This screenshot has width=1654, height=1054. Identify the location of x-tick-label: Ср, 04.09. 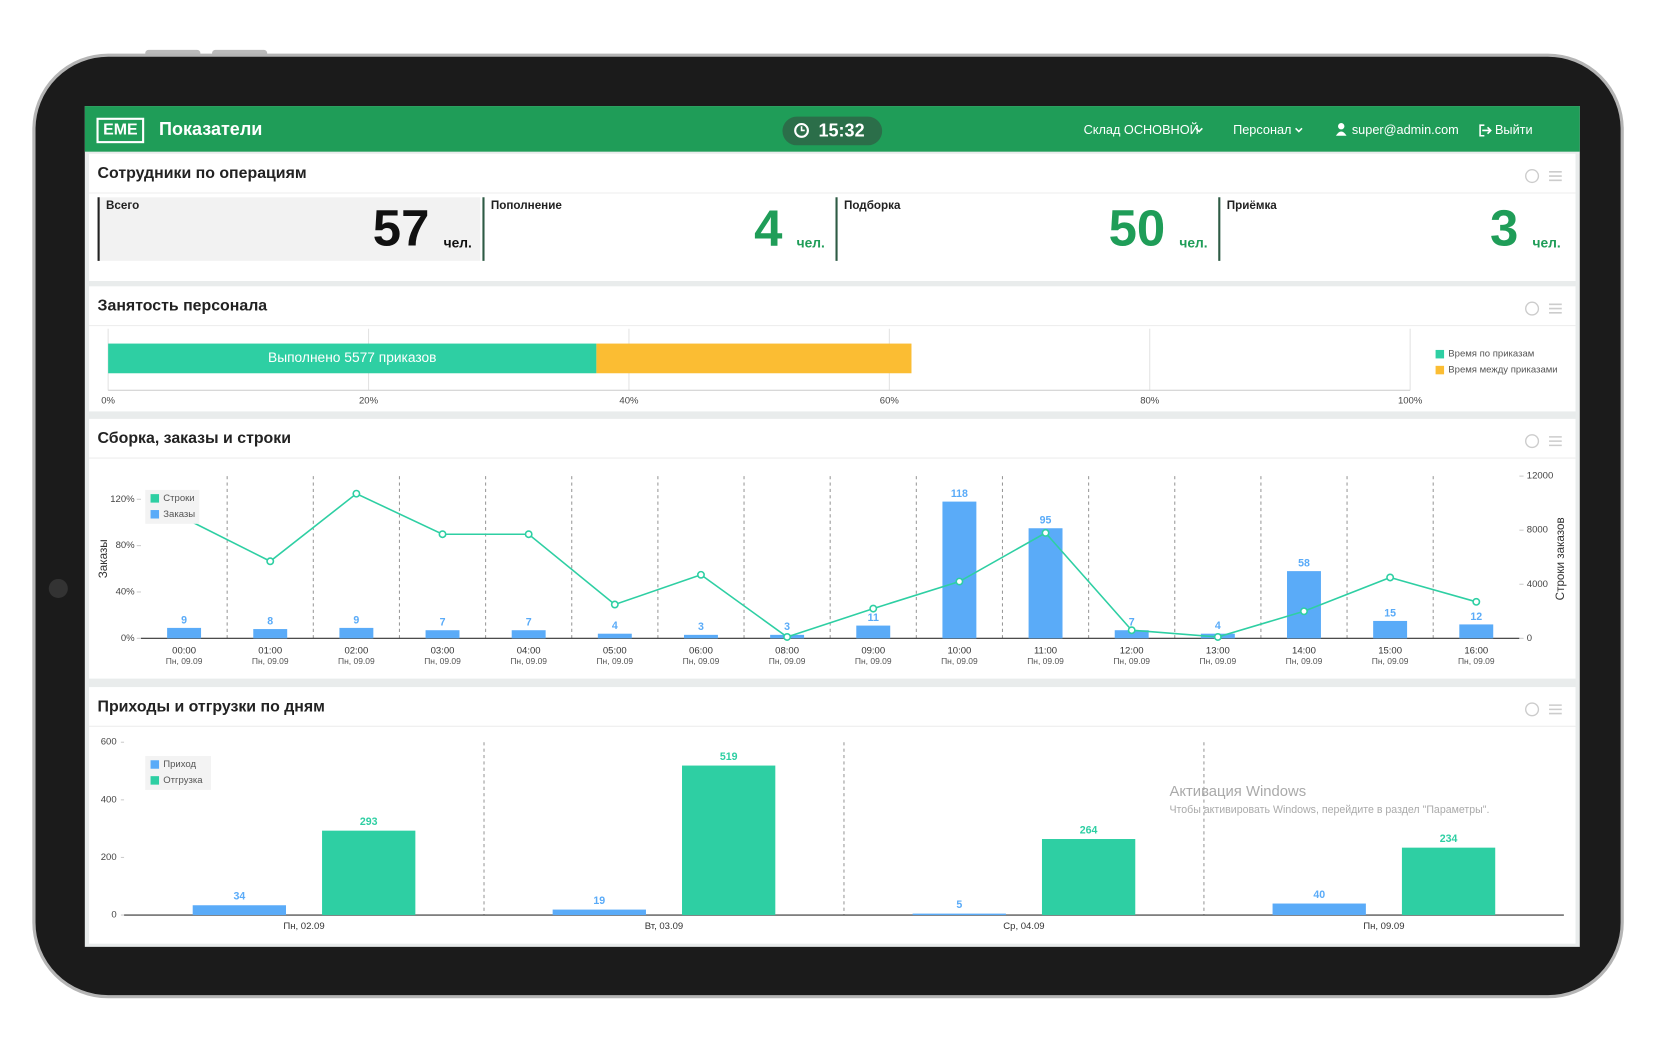
(1023, 926).